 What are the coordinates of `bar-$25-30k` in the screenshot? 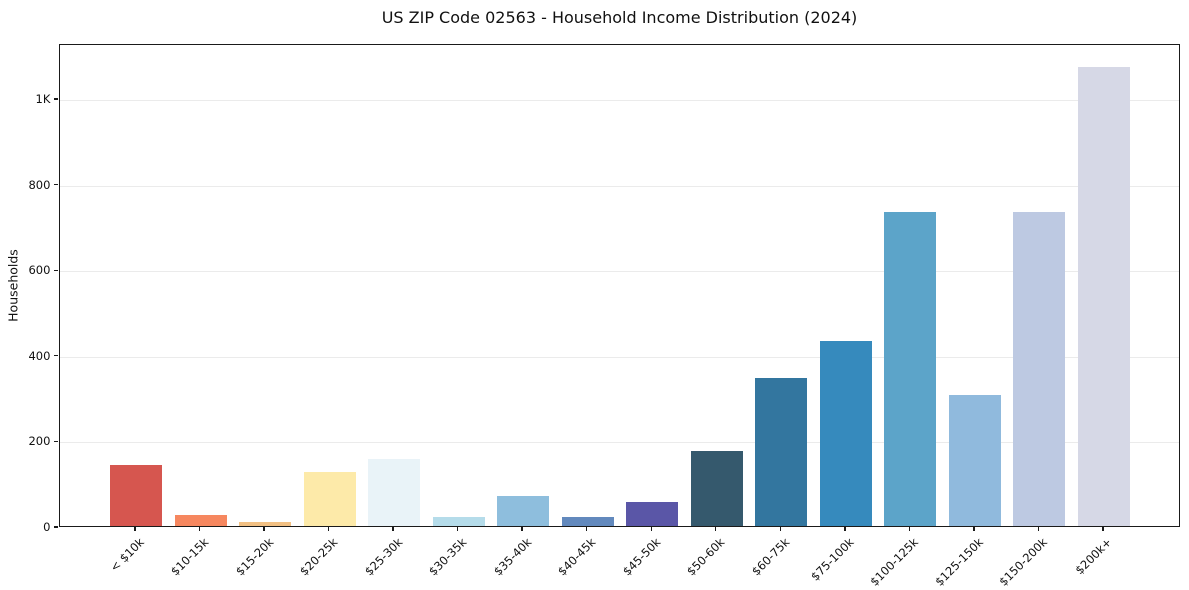 It's located at (394, 492).